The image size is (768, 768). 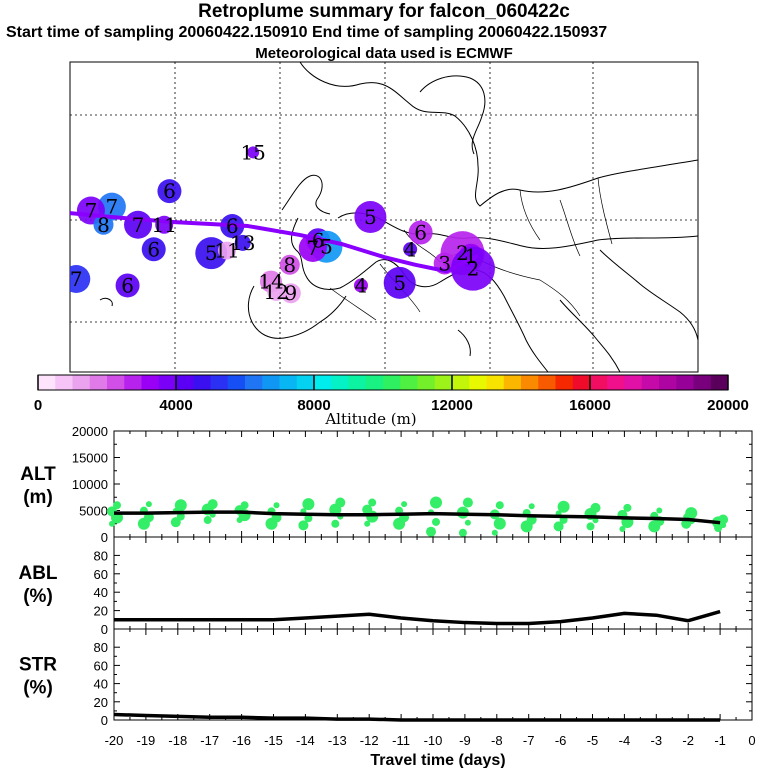 What do you see at coordinates (433, 740) in the screenshot?
I see `x-tick-label: -10` at bounding box center [433, 740].